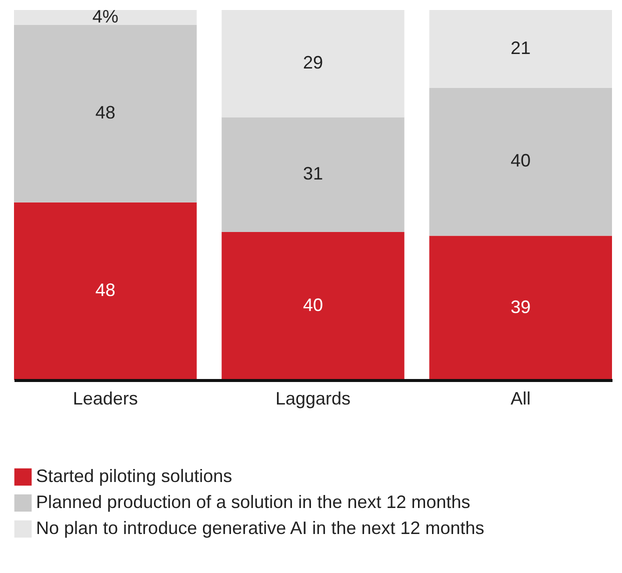 This screenshot has height=573, width=622. I want to click on data-label: 39, so click(520, 306).